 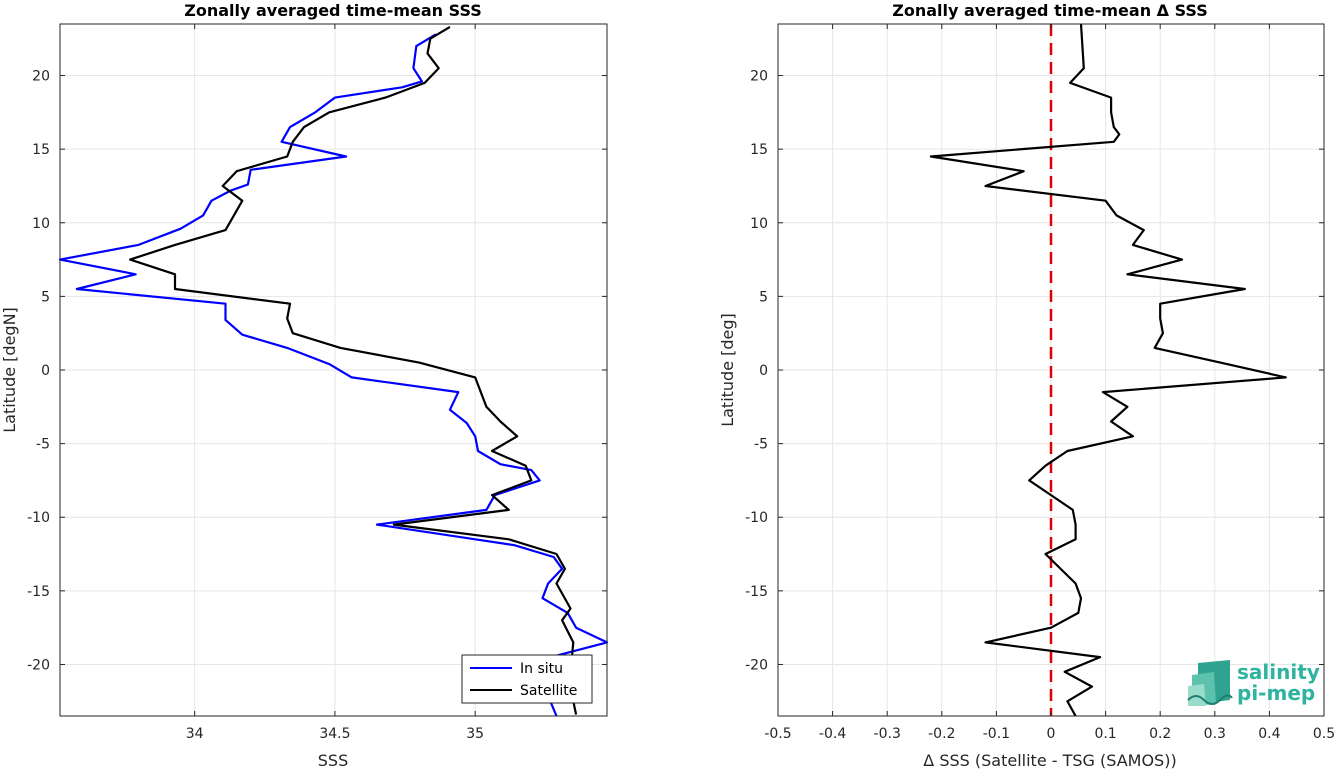 I want to click on legend-label-in-situ: In situ, so click(x=541, y=669).